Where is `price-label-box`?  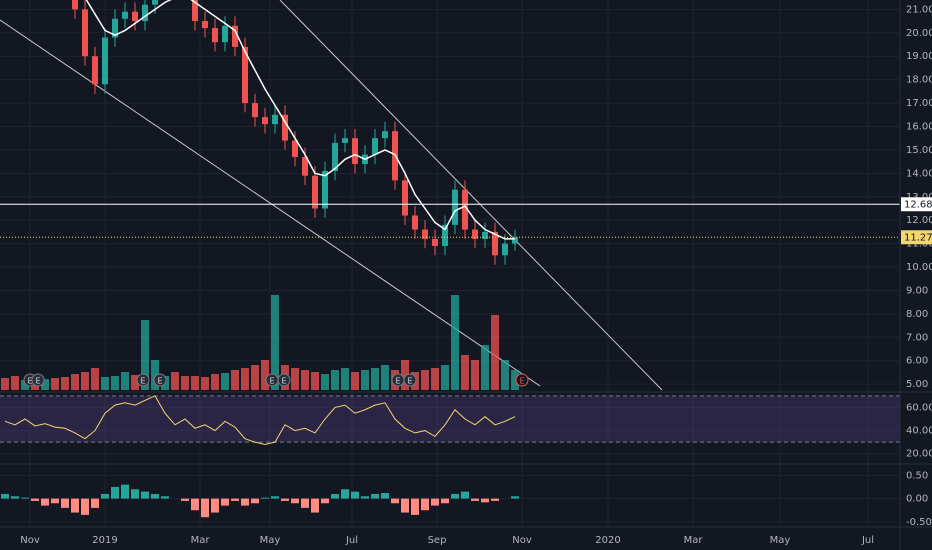
price-label-box is located at coordinates (916, 204).